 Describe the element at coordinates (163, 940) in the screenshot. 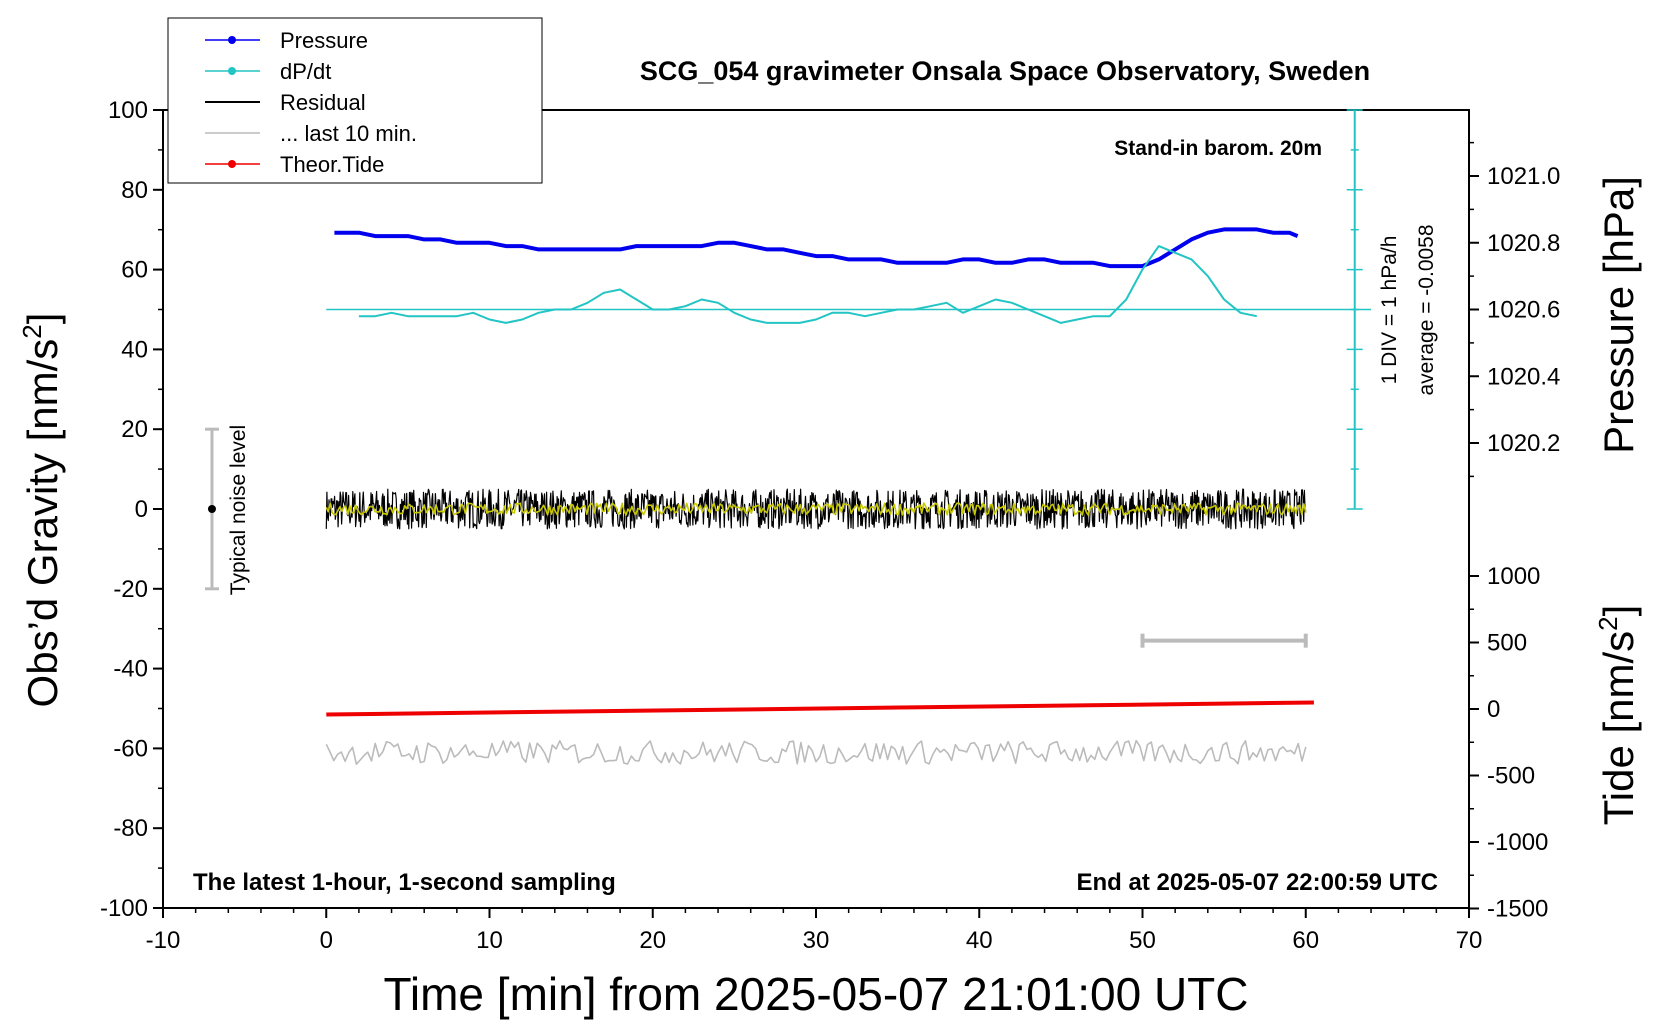

I see `x-tick-label: -10` at that location.